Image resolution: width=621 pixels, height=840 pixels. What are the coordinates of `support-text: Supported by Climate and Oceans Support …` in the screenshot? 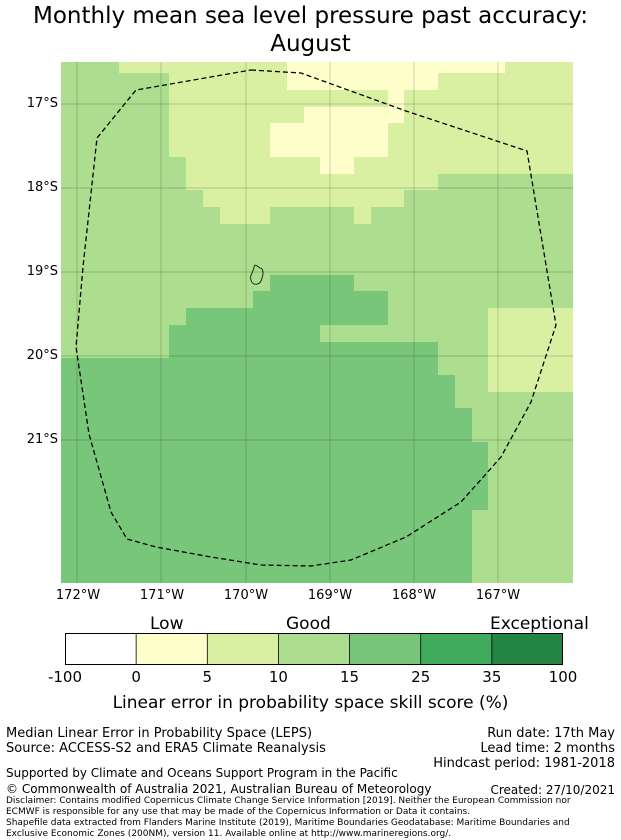 It's located at (202, 773).